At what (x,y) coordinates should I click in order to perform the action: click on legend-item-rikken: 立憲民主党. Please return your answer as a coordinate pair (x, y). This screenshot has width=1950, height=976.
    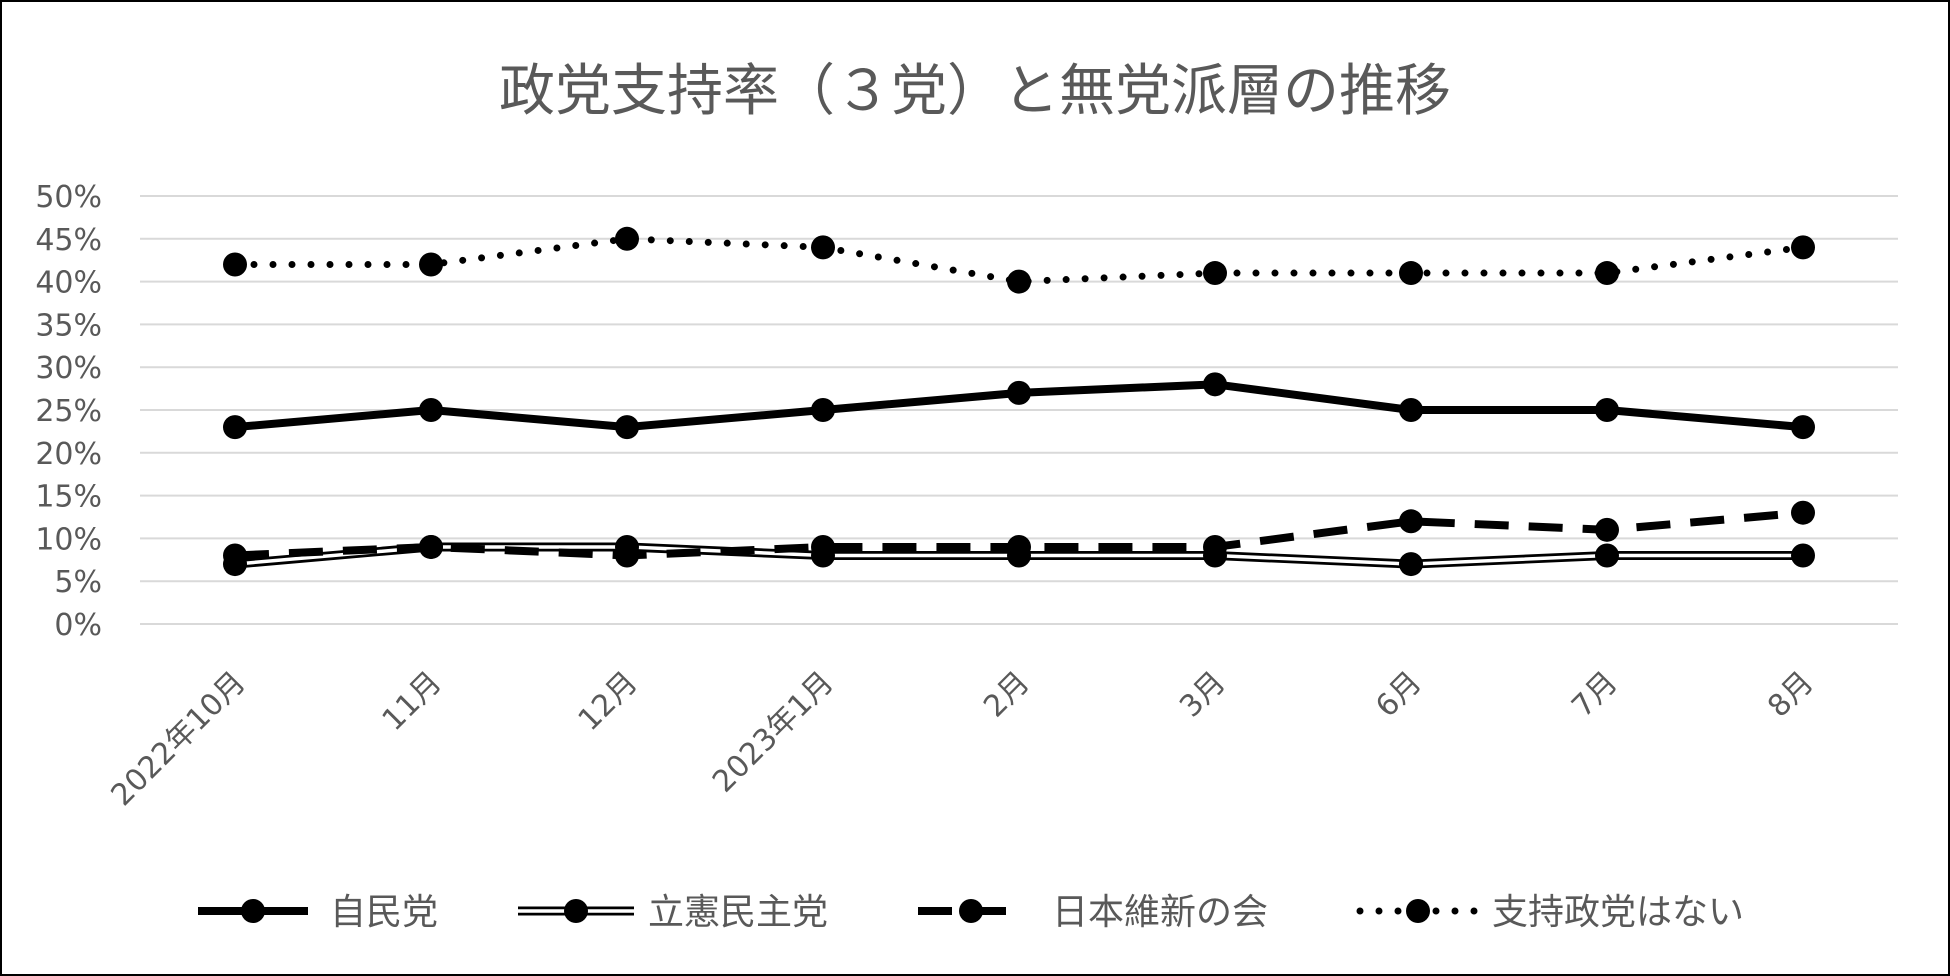
    Looking at the image, I should click on (673, 912).